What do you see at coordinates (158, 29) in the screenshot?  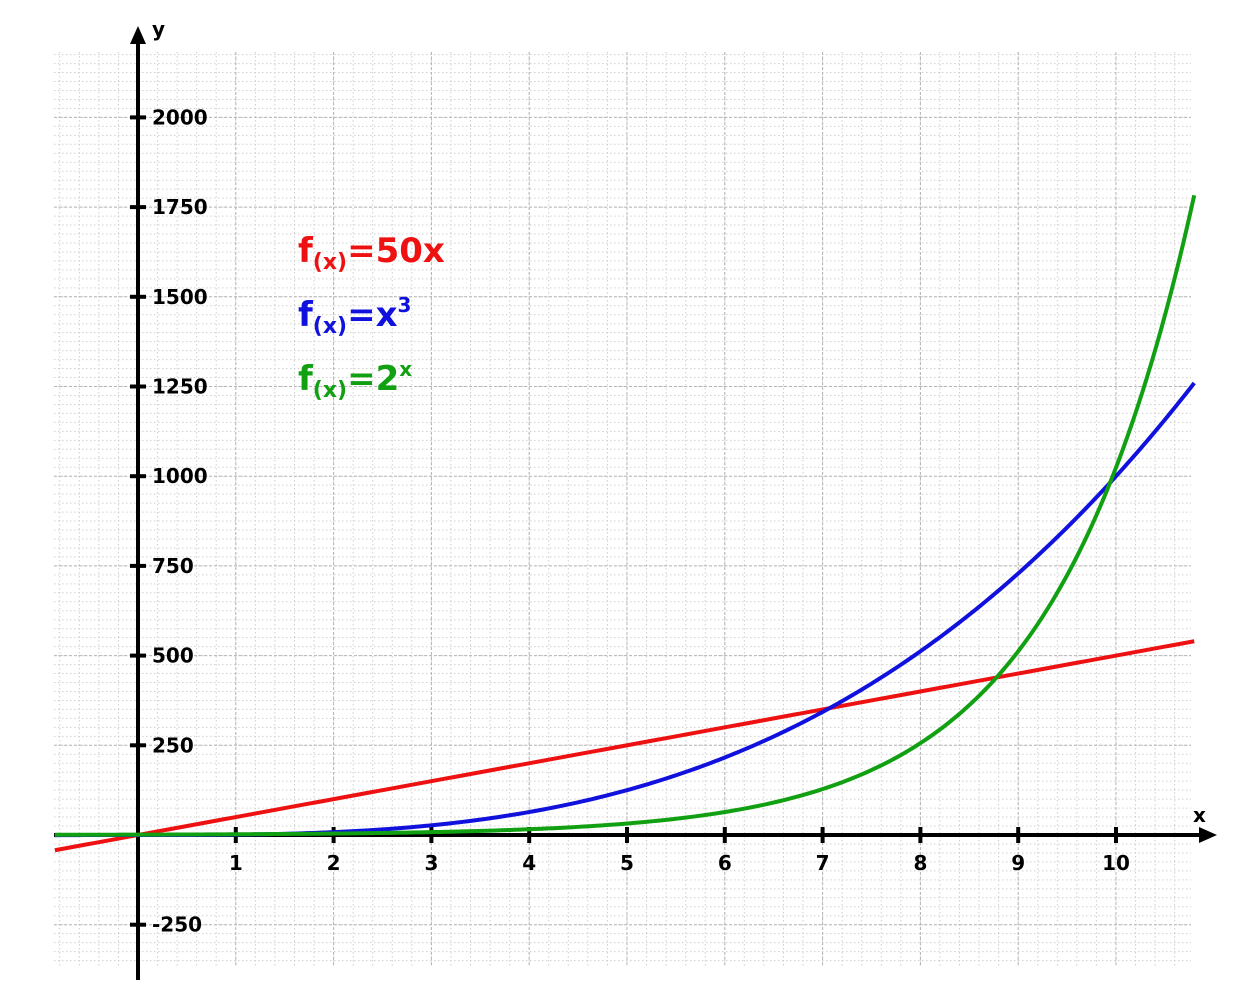 I see `y-axis-label: y` at bounding box center [158, 29].